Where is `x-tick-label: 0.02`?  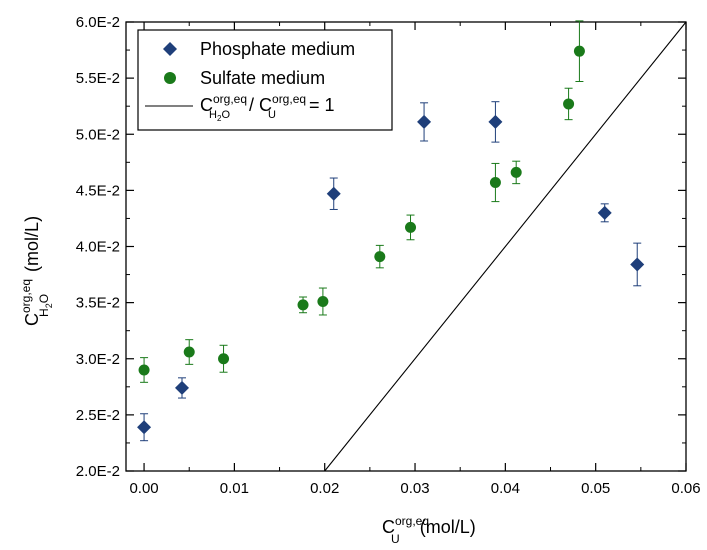
x-tick-label: 0.02 is located at coordinates (324, 488).